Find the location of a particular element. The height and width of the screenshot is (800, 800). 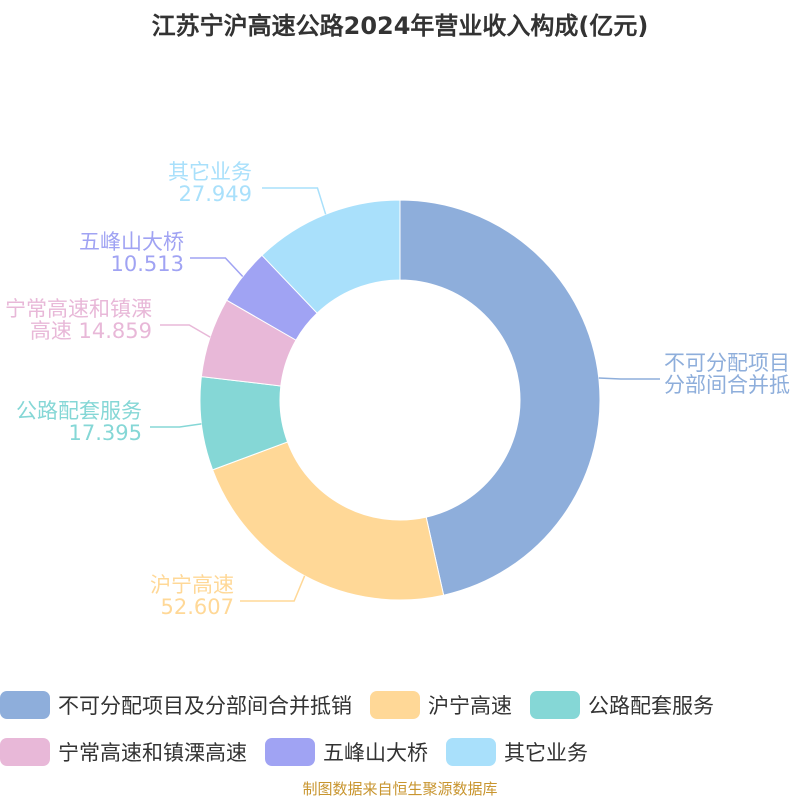

legend-label: 宁常高速和镇溧高速 is located at coordinates (152, 753).